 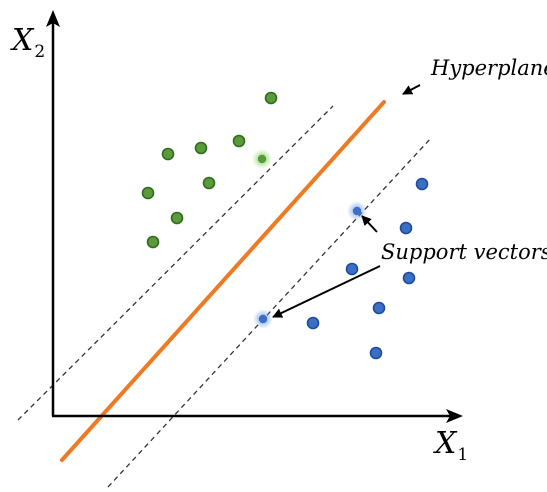 I want to click on y-axis-label: X2, so click(x=27, y=42).